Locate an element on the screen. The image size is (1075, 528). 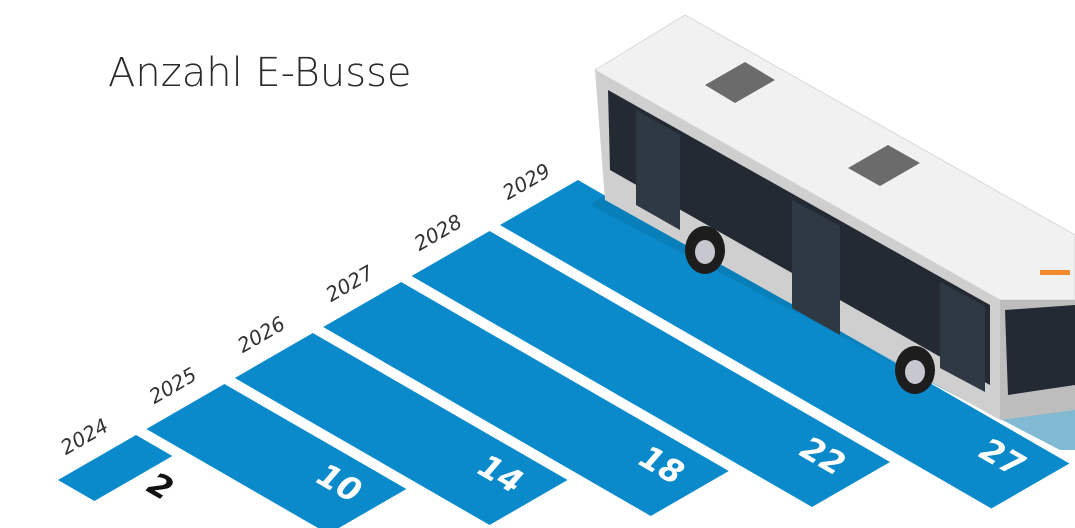
x-tick-label: 2029 is located at coordinates (526, 181).